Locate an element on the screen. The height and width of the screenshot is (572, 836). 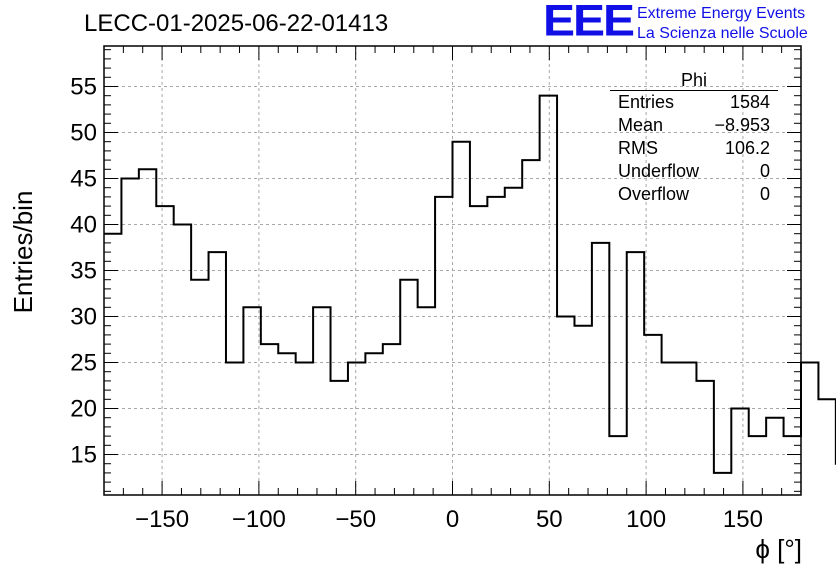
stats-label: Mean is located at coordinates (641, 125).